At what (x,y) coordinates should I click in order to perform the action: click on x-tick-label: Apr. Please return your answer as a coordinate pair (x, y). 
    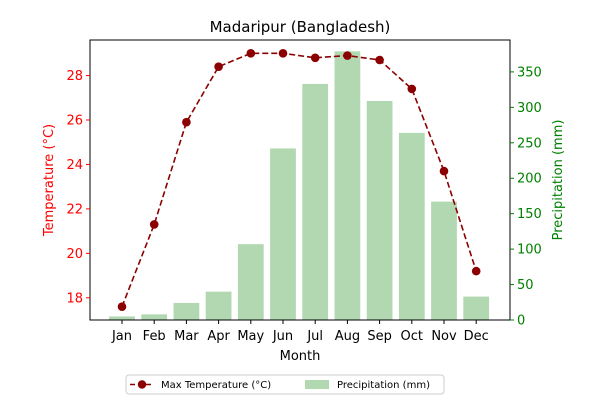
    Looking at the image, I should click on (218, 336).